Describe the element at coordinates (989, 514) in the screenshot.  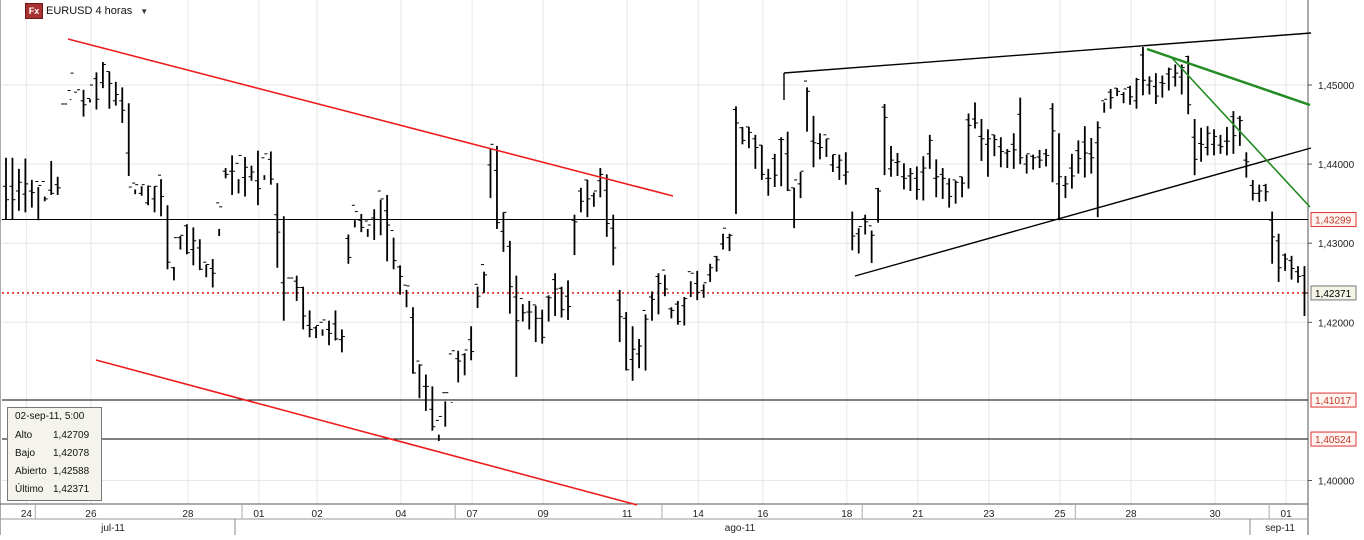
I see `x-tick-label: 23` at that location.